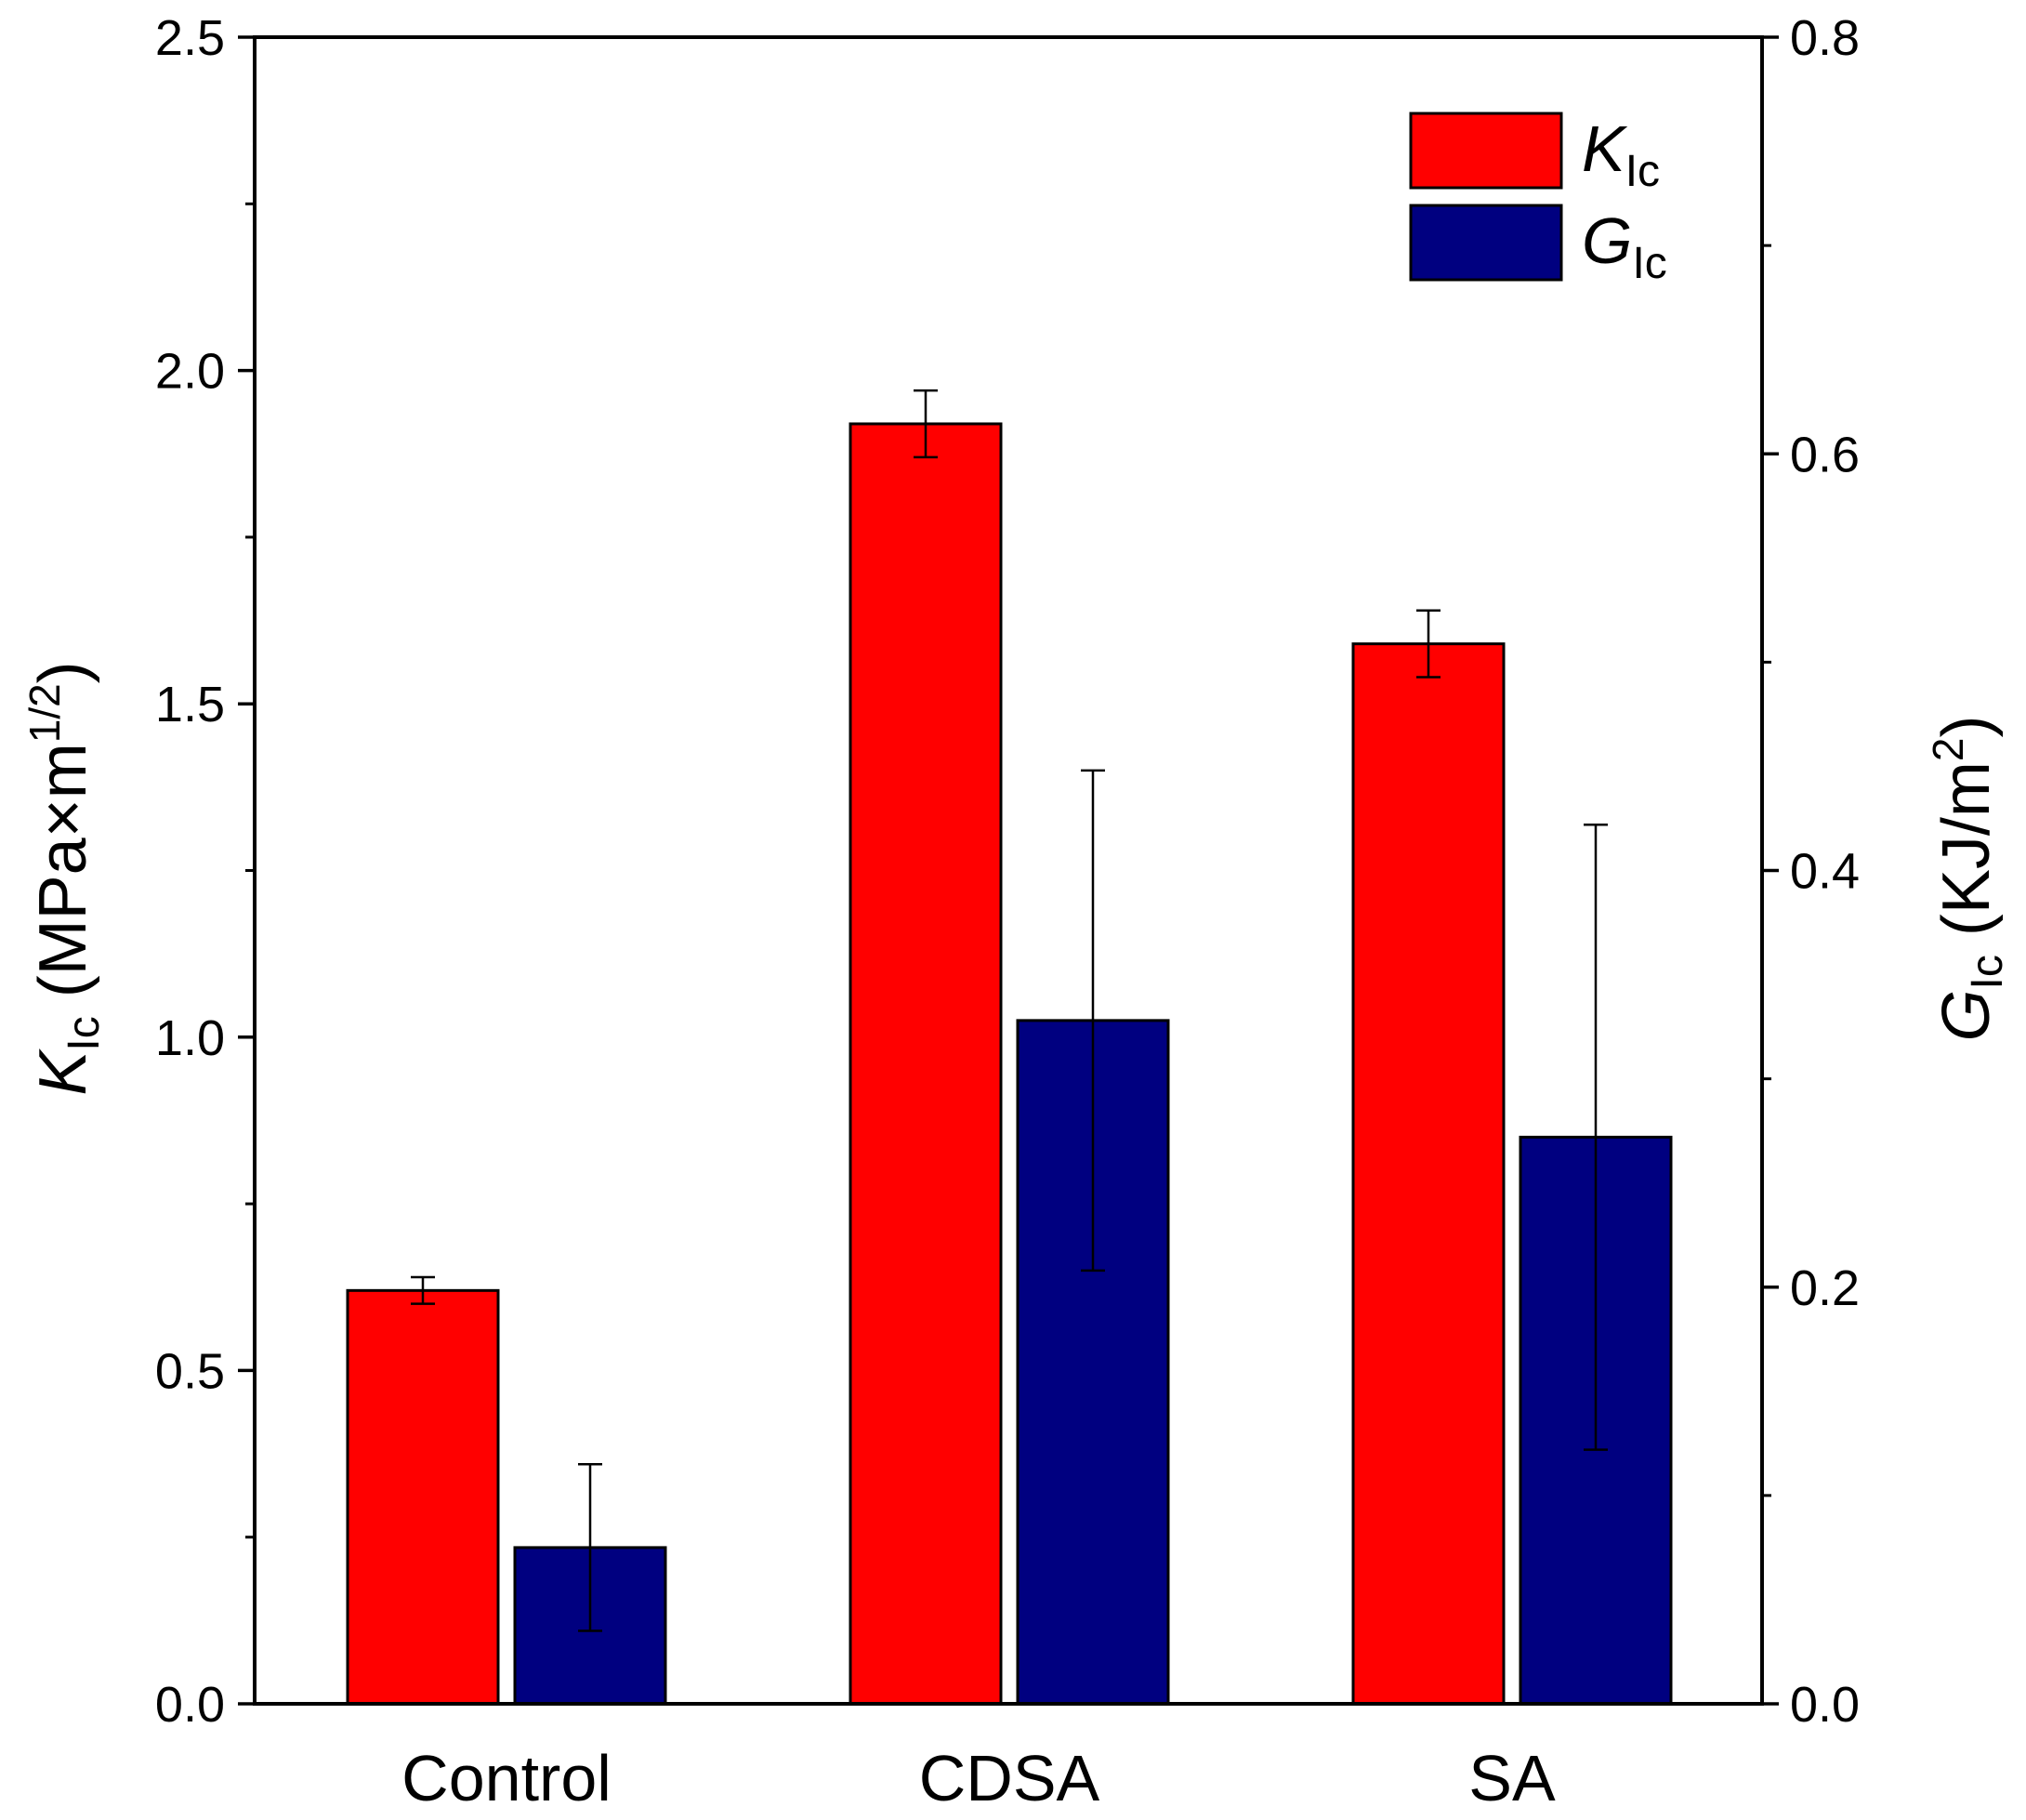  Describe the element at coordinates (190, 704) in the screenshot. I see `left-tick-label: 1.5` at that location.